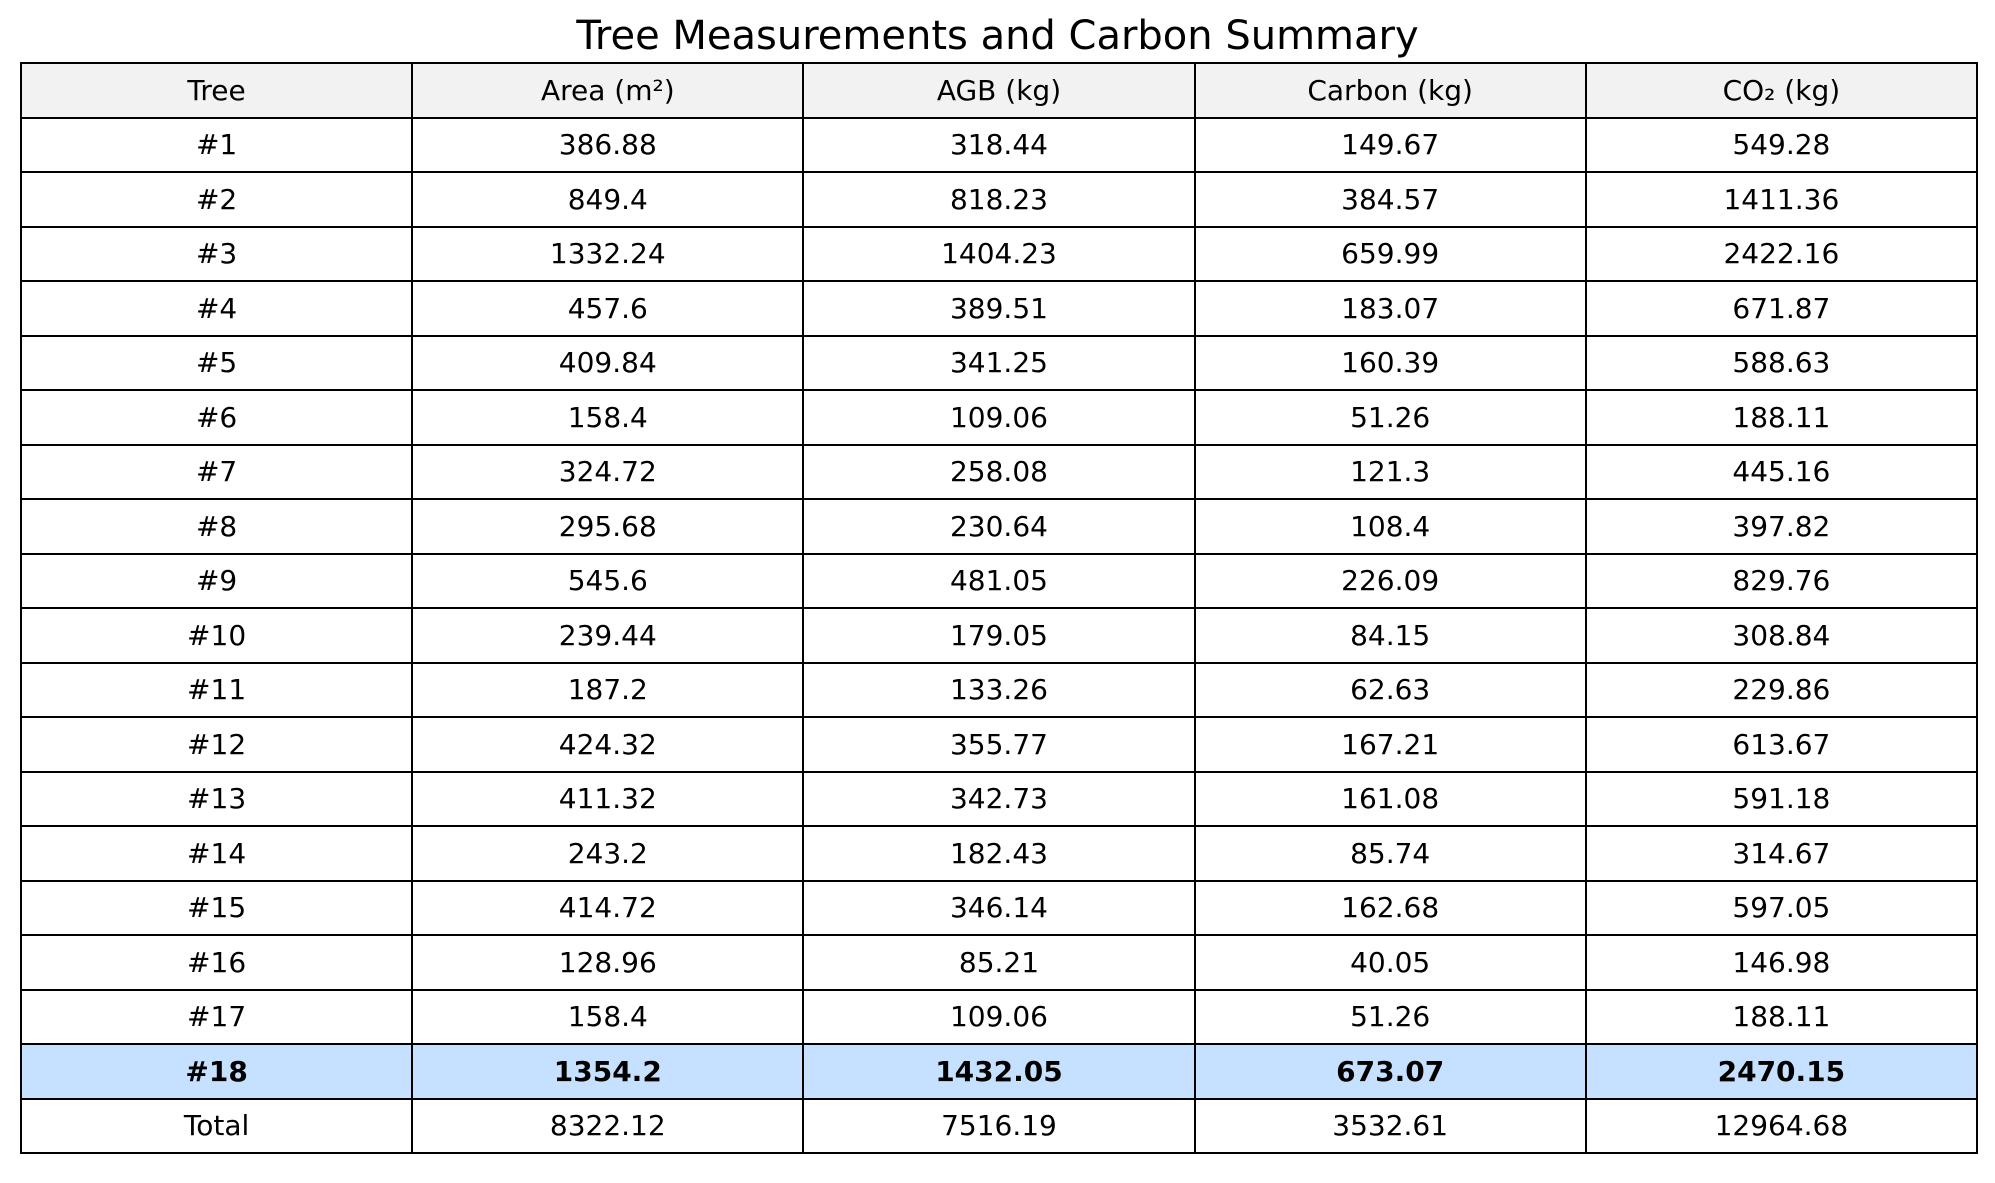 The height and width of the screenshot is (1183, 1995). Describe the element at coordinates (1781, 308) in the screenshot. I see `table-cell: 671.87` at that location.